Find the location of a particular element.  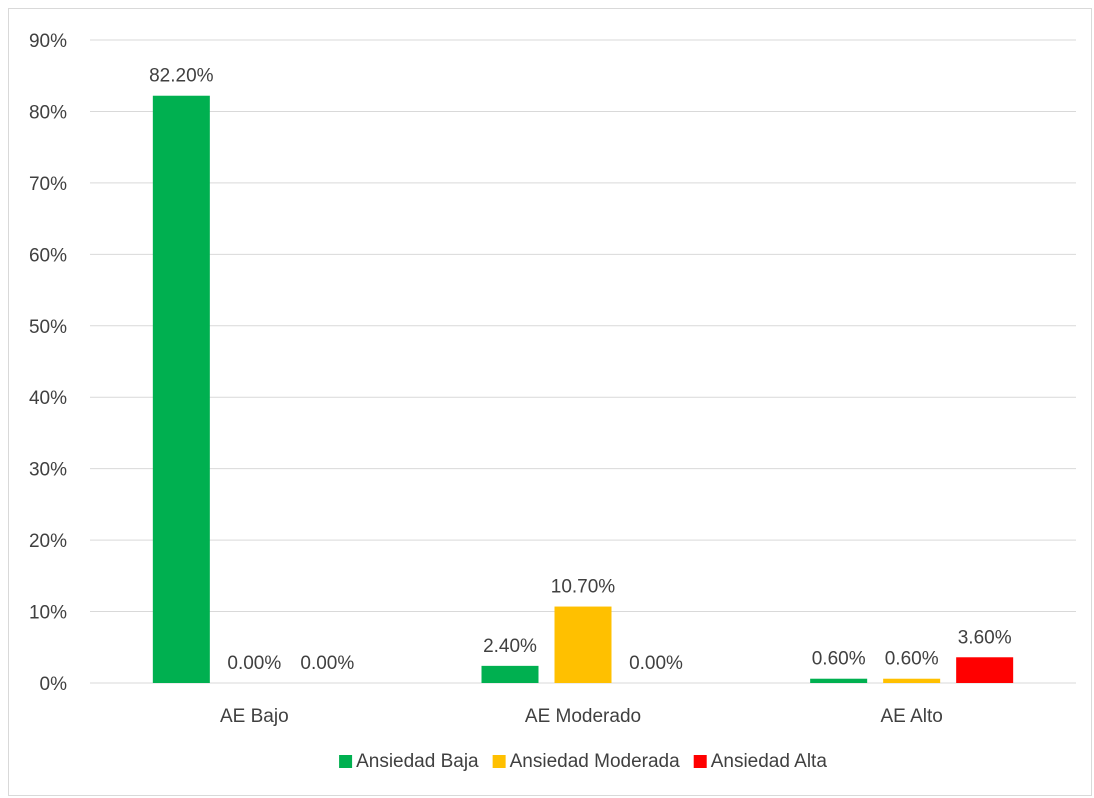

y-tick-label: 50% is located at coordinates (48, 327).